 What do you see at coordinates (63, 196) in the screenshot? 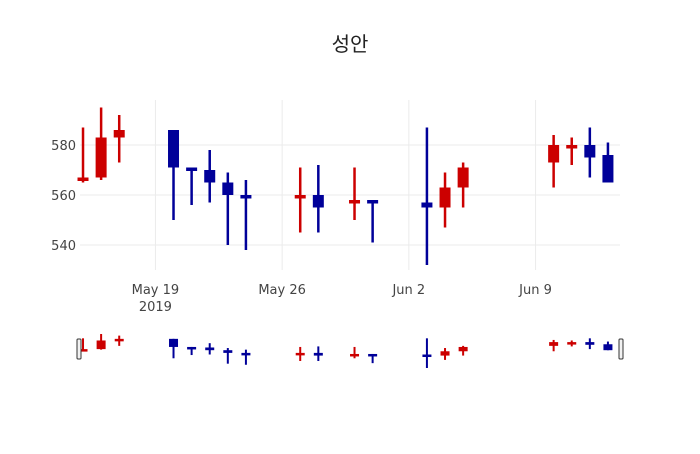
I see `y-tick-label: 560` at bounding box center [63, 196].